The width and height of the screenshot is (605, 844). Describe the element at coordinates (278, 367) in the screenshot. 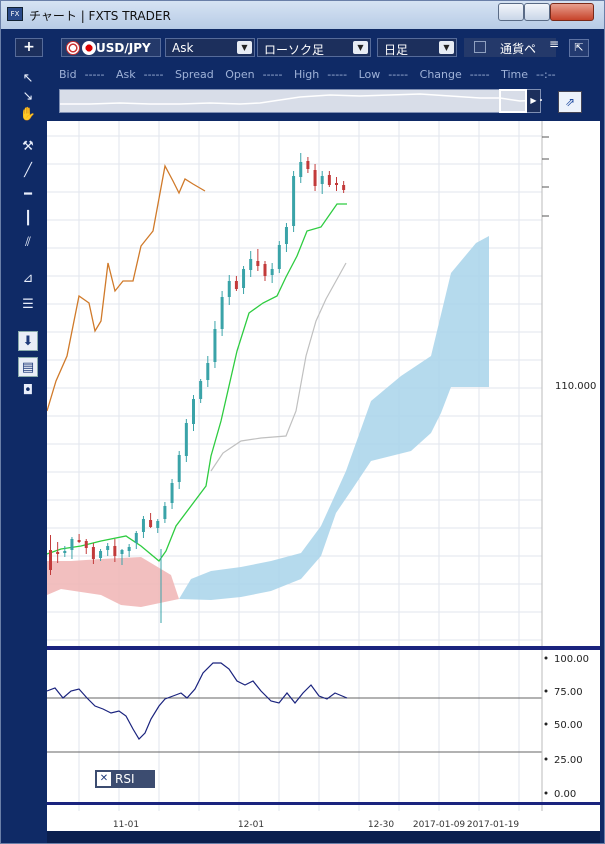

I see `senkou-span-b` at that location.